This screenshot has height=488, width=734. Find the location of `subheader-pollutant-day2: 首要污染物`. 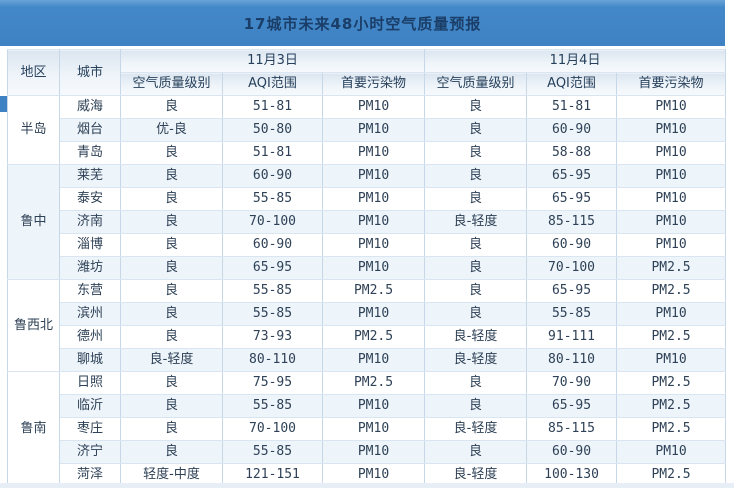

subheader-pollutant-day2: 首要污染物 is located at coordinates (671, 84).